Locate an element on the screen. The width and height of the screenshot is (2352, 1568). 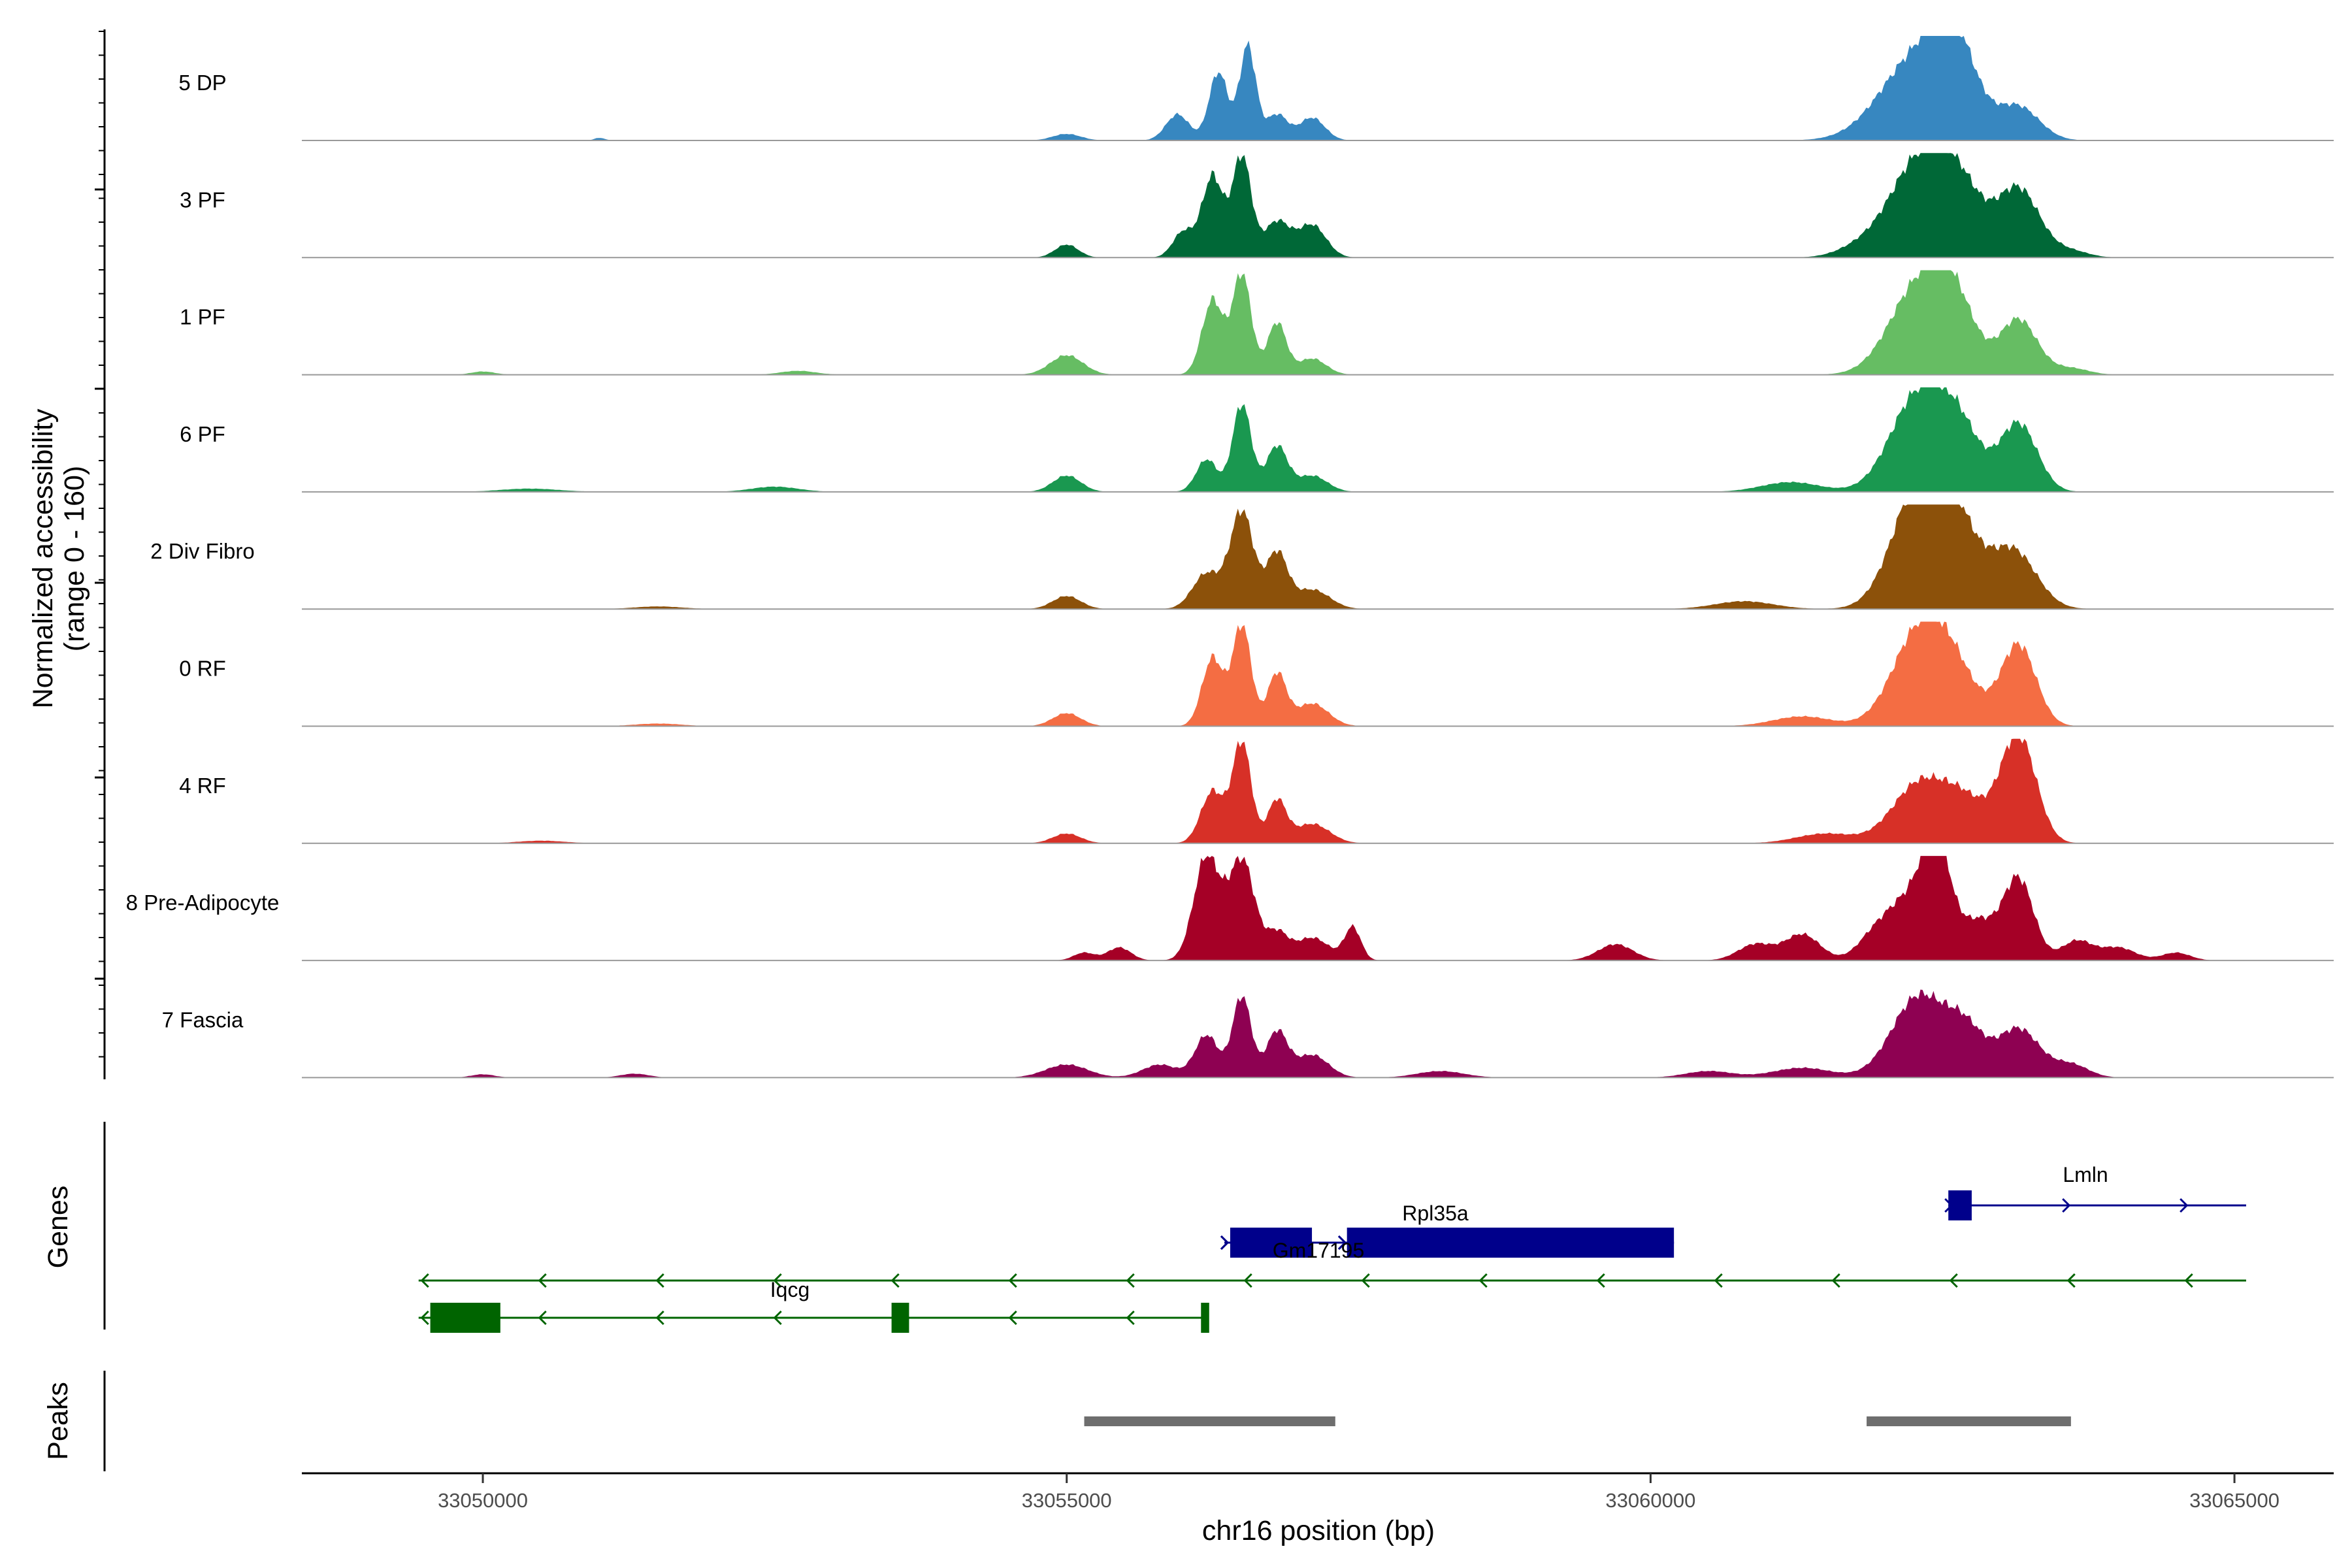
genes-panel: Genes Lmln Rpl35a Gm17195 Iqcg is located at coordinates (1144, 1227).